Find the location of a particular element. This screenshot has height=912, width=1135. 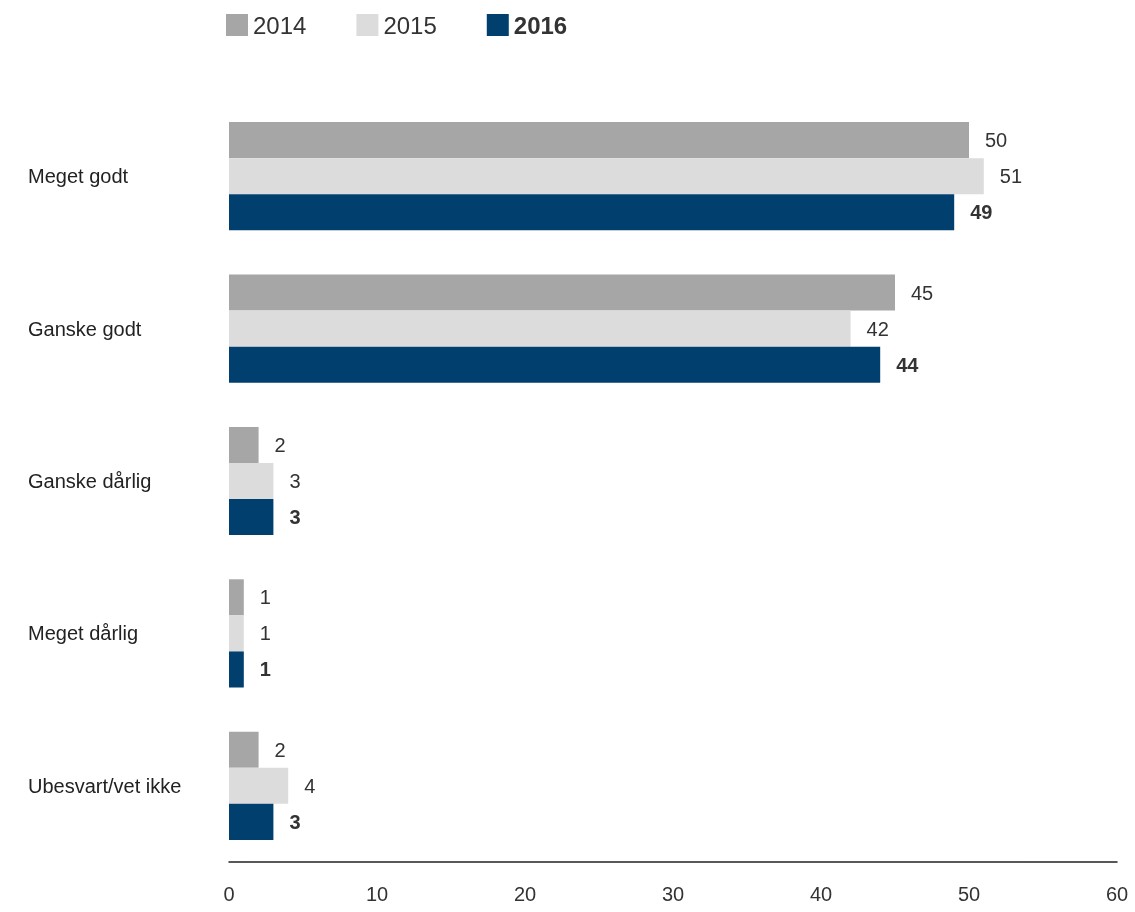

data-label: 42 is located at coordinates (877, 328).